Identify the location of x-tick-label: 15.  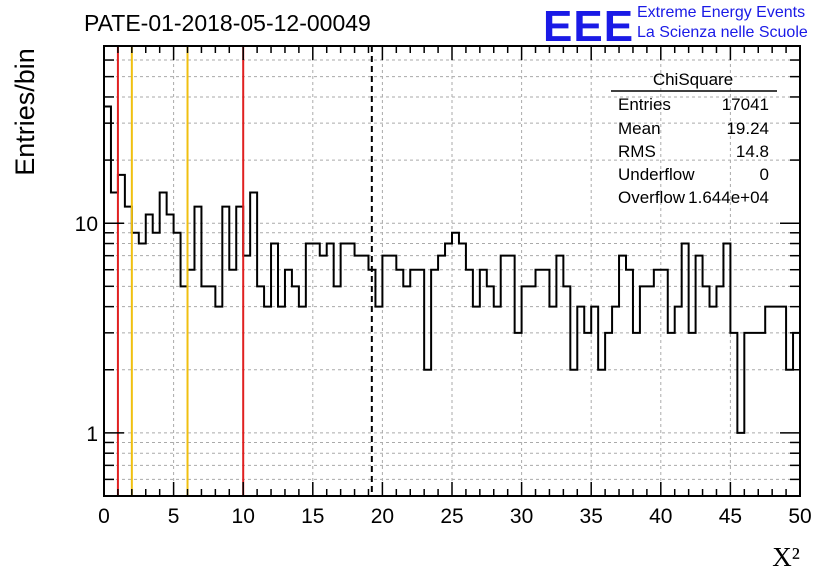
(312, 516).